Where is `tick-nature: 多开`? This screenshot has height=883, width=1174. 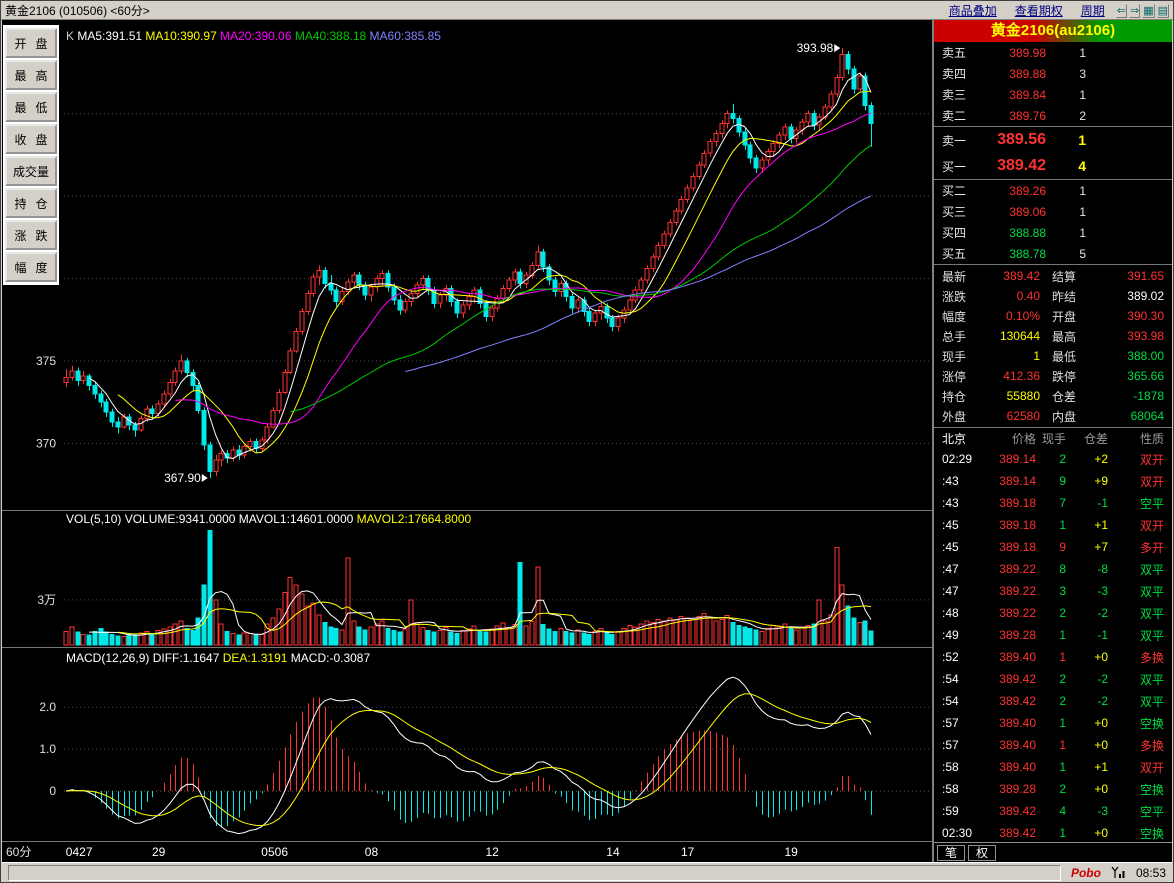
tick-nature: 多开 is located at coordinates (1151, 547).